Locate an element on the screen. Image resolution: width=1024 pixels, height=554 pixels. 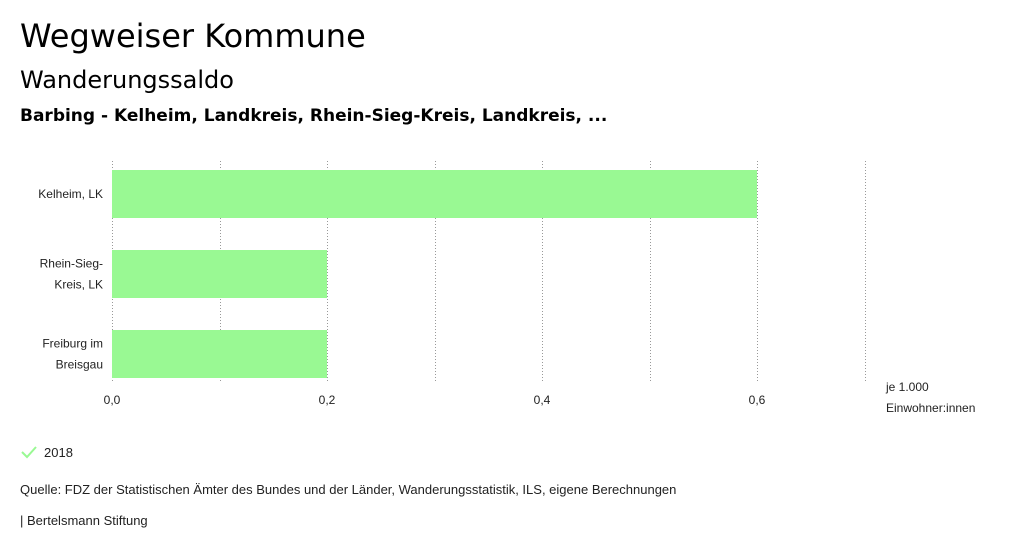
category-label: Breisgau is located at coordinates (79, 365).